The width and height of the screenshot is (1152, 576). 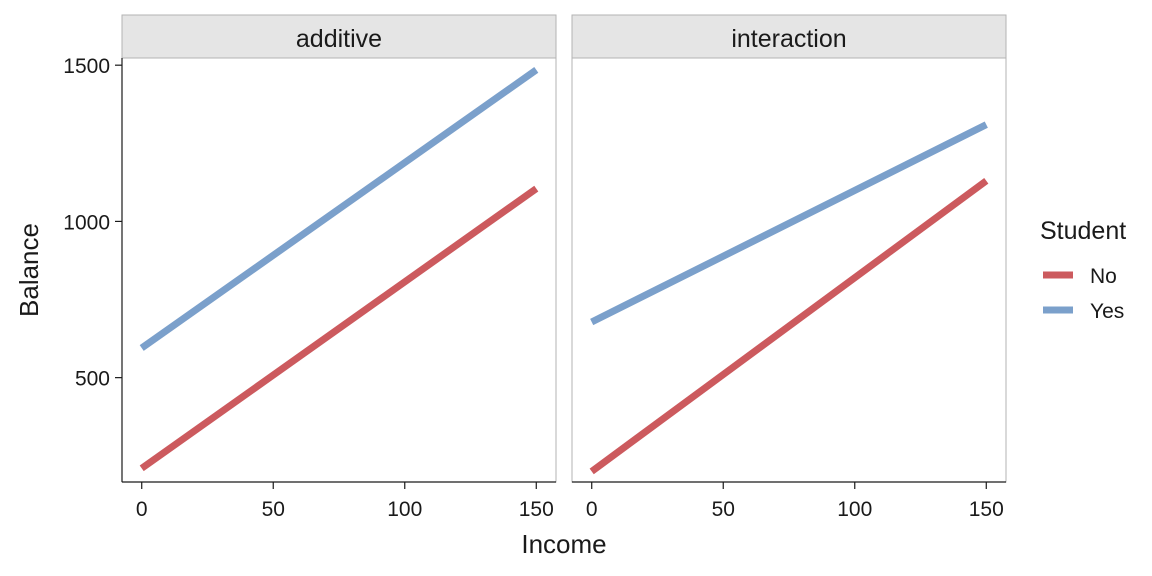 What do you see at coordinates (789, 223) in the screenshot?
I see `series-line-yes` at bounding box center [789, 223].